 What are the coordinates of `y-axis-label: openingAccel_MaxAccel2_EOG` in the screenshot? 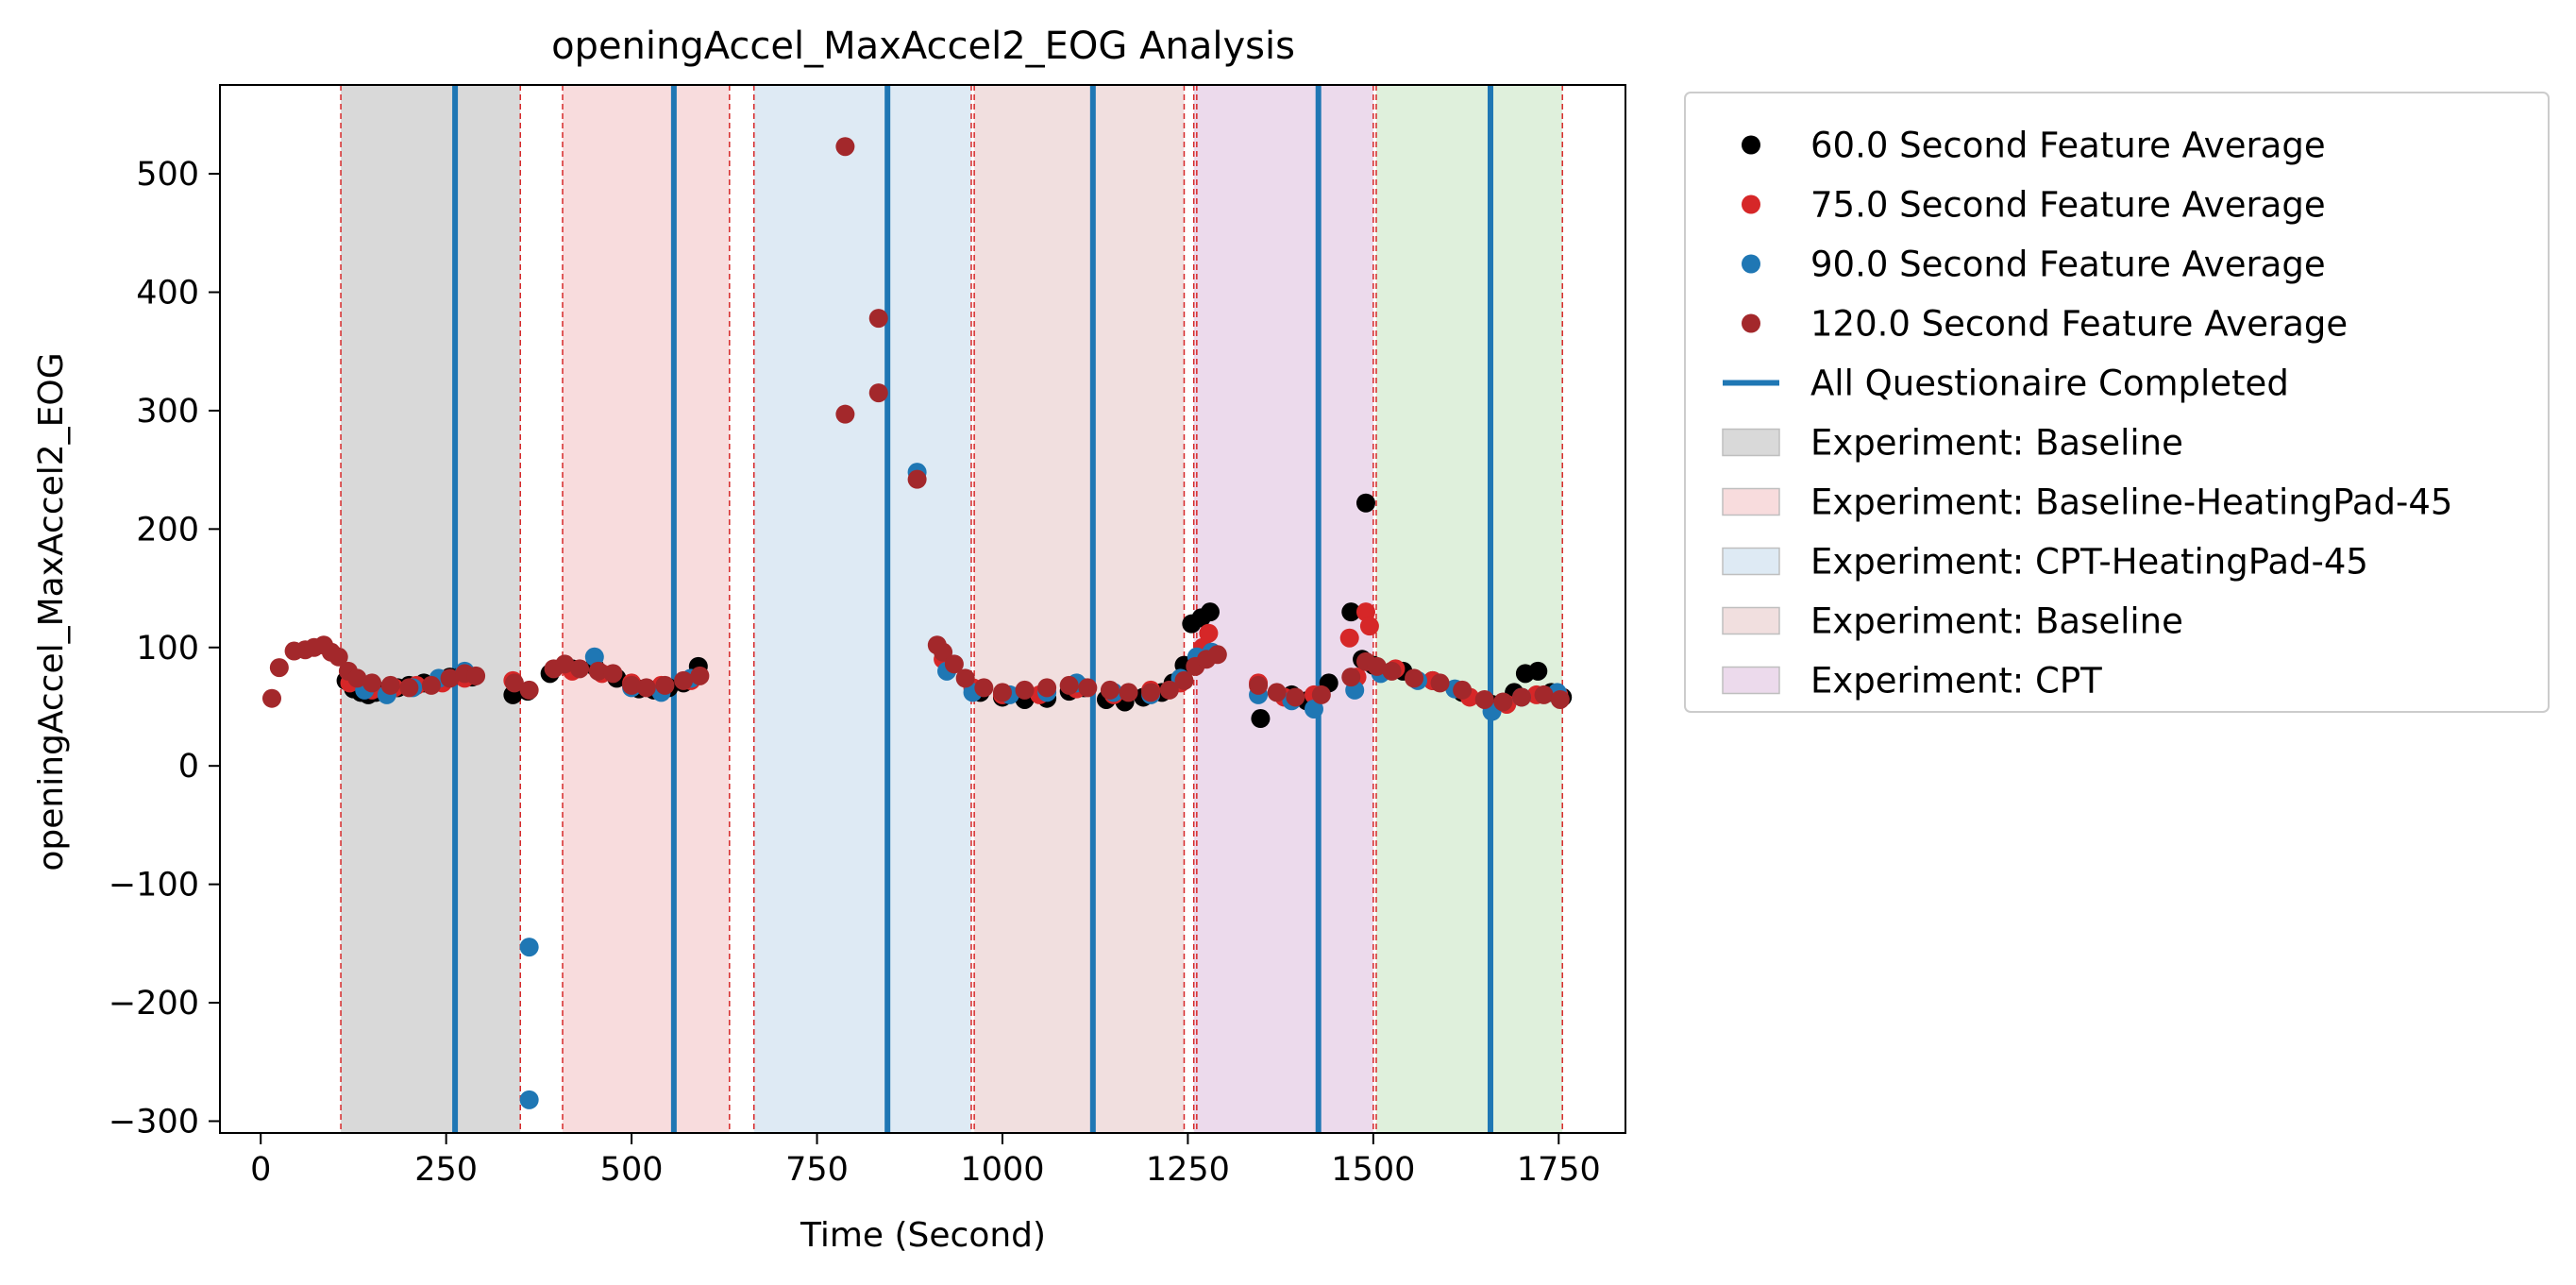 It's located at (51, 611).